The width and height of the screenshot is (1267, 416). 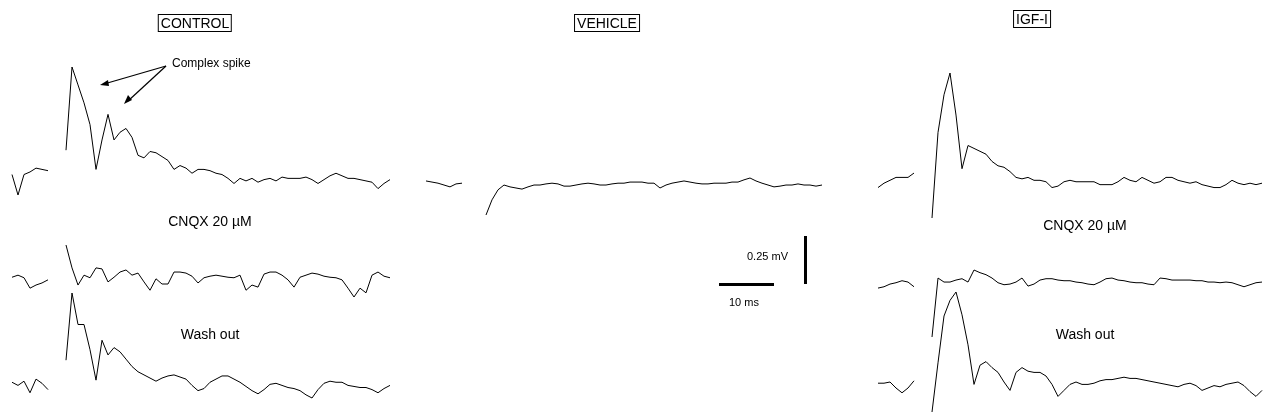 What do you see at coordinates (211, 63) in the screenshot?
I see `annotation: Complex spike` at bounding box center [211, 63].